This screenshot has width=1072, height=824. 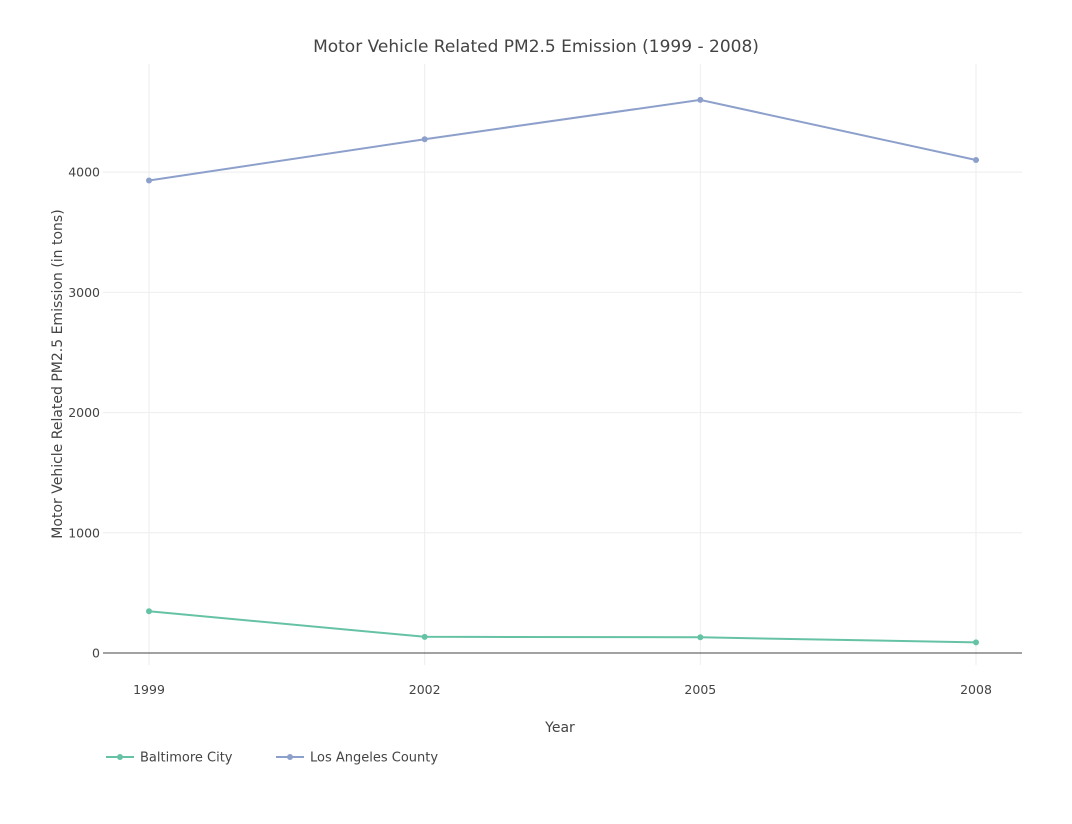 I want to click on legend-label: Los Angeles County, so click(x=374, y=758).